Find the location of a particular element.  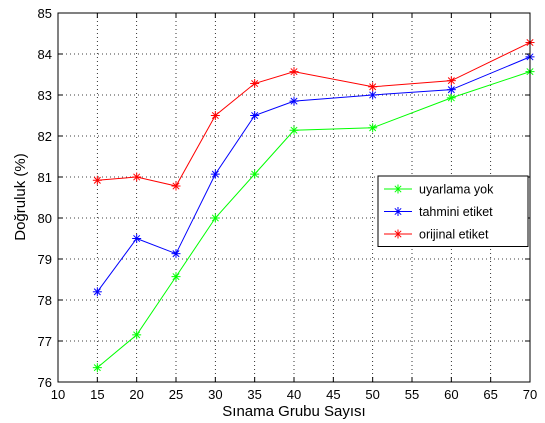

y-tick-label: 83 is located at coordinates (45, 95).